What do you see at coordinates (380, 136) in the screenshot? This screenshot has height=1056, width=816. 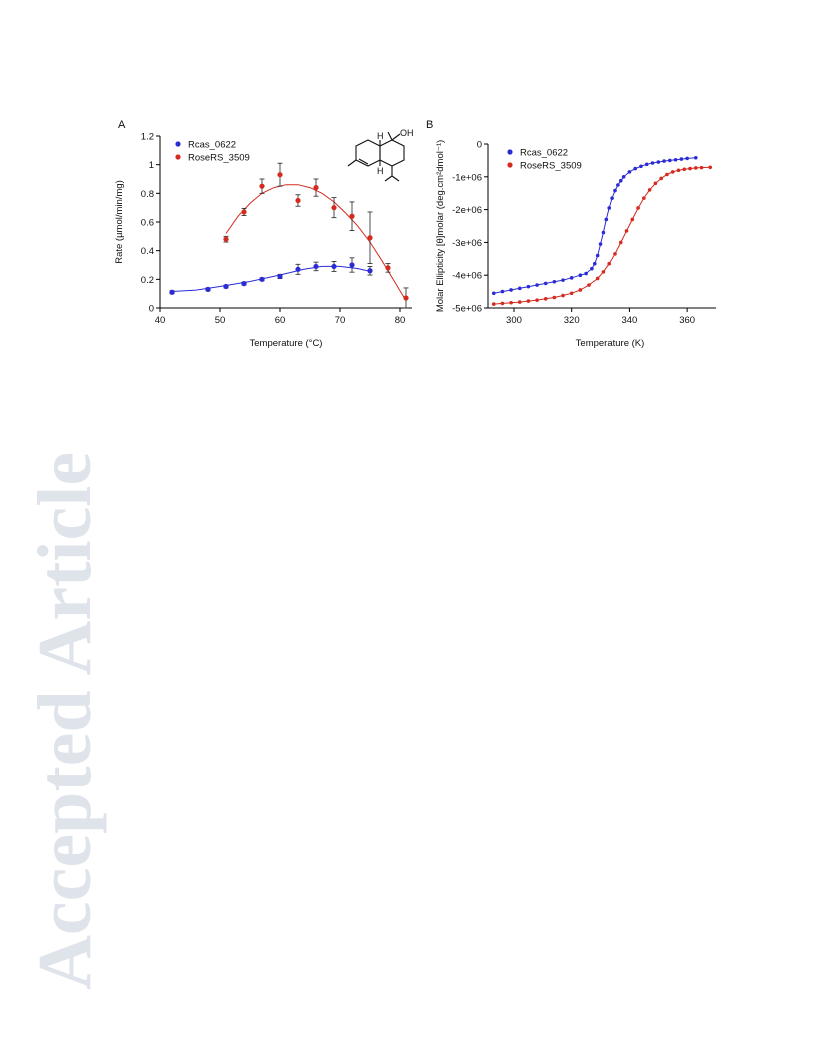 I see `atom-label-h-top: H` at bounding box center [380, 136].